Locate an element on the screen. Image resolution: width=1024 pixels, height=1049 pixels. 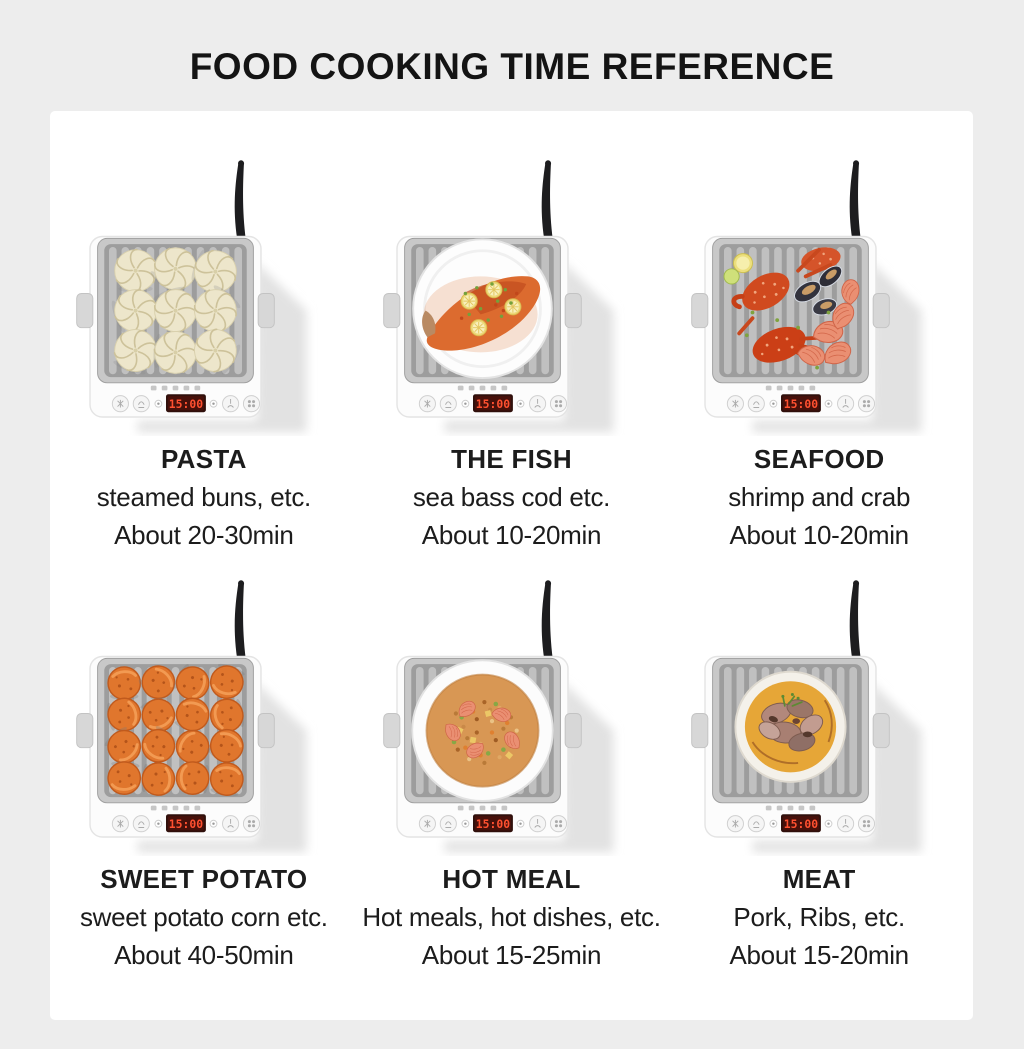
page-title: FOOD COOKING TIME REFERENCE is located at coordinates (512, 66).